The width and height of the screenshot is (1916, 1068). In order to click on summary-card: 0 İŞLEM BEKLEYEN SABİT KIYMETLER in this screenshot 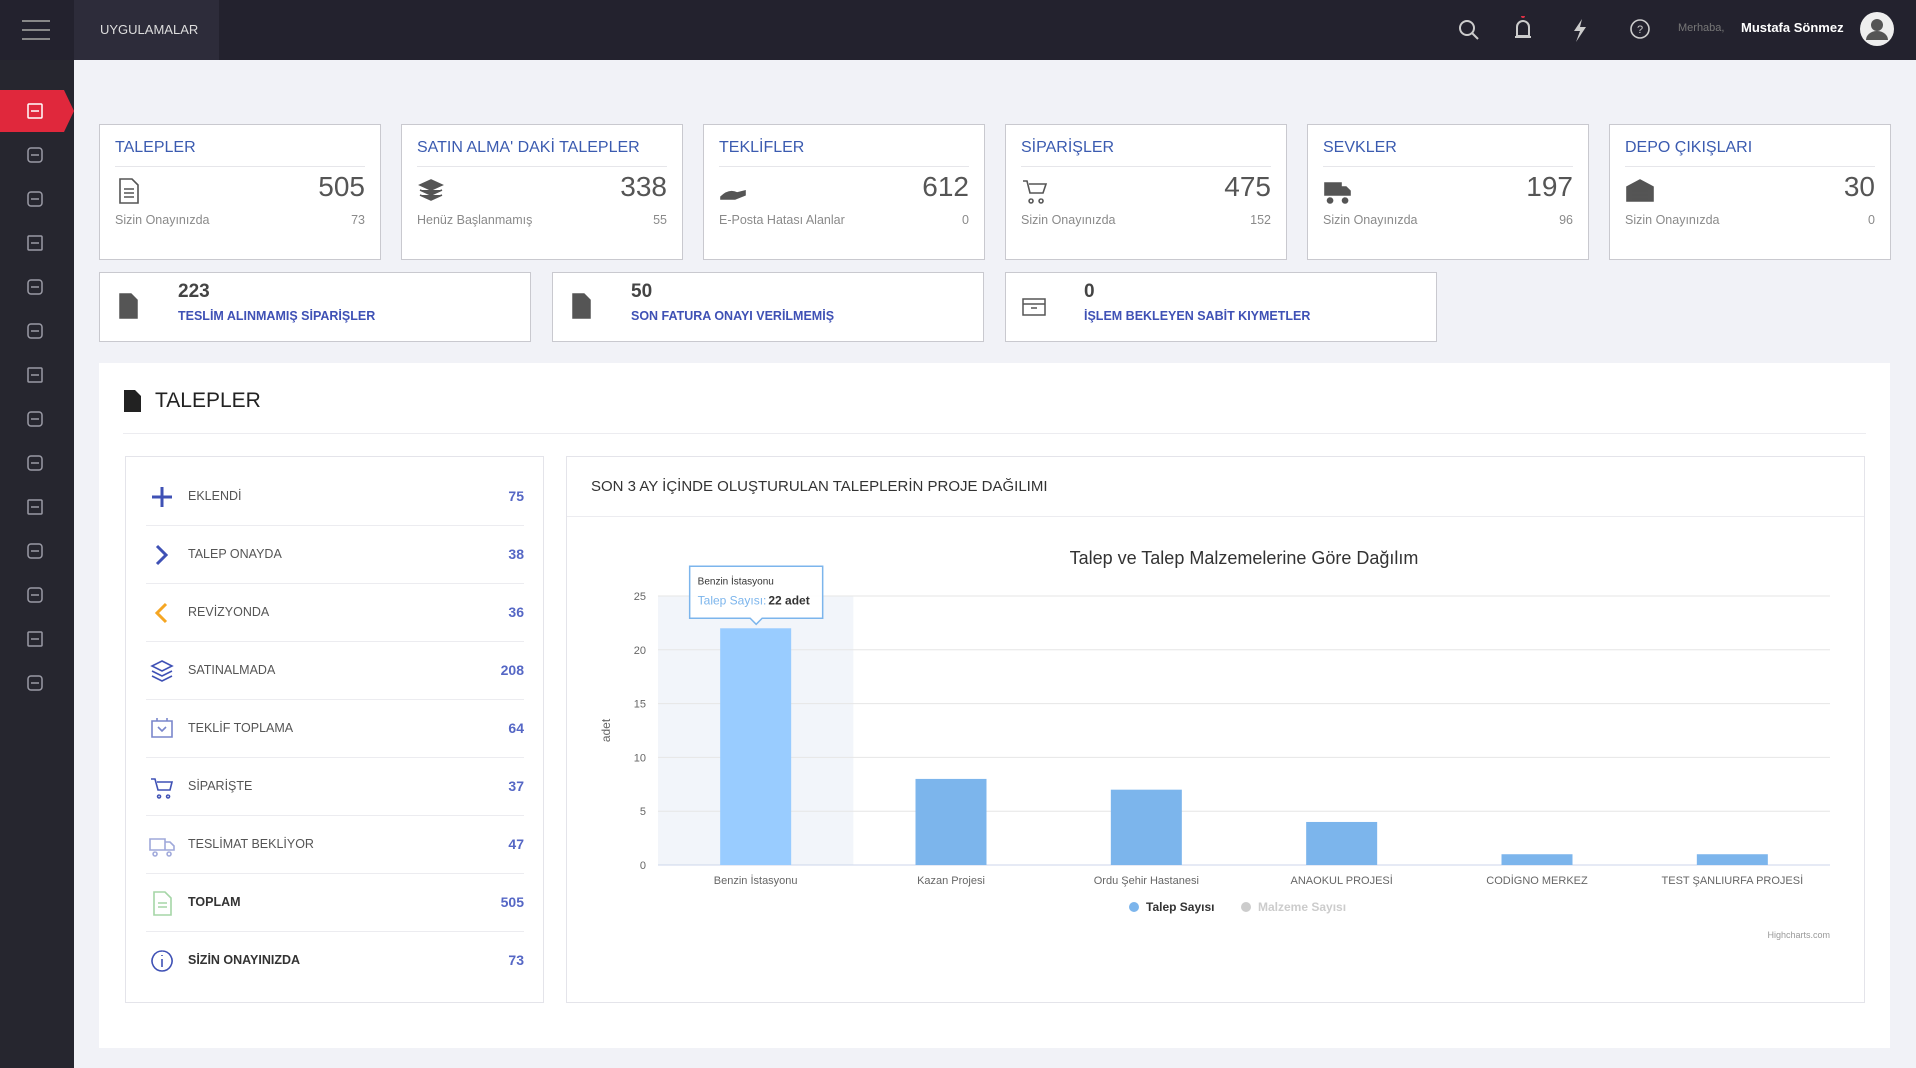, I will do `click(1221, 307)`.